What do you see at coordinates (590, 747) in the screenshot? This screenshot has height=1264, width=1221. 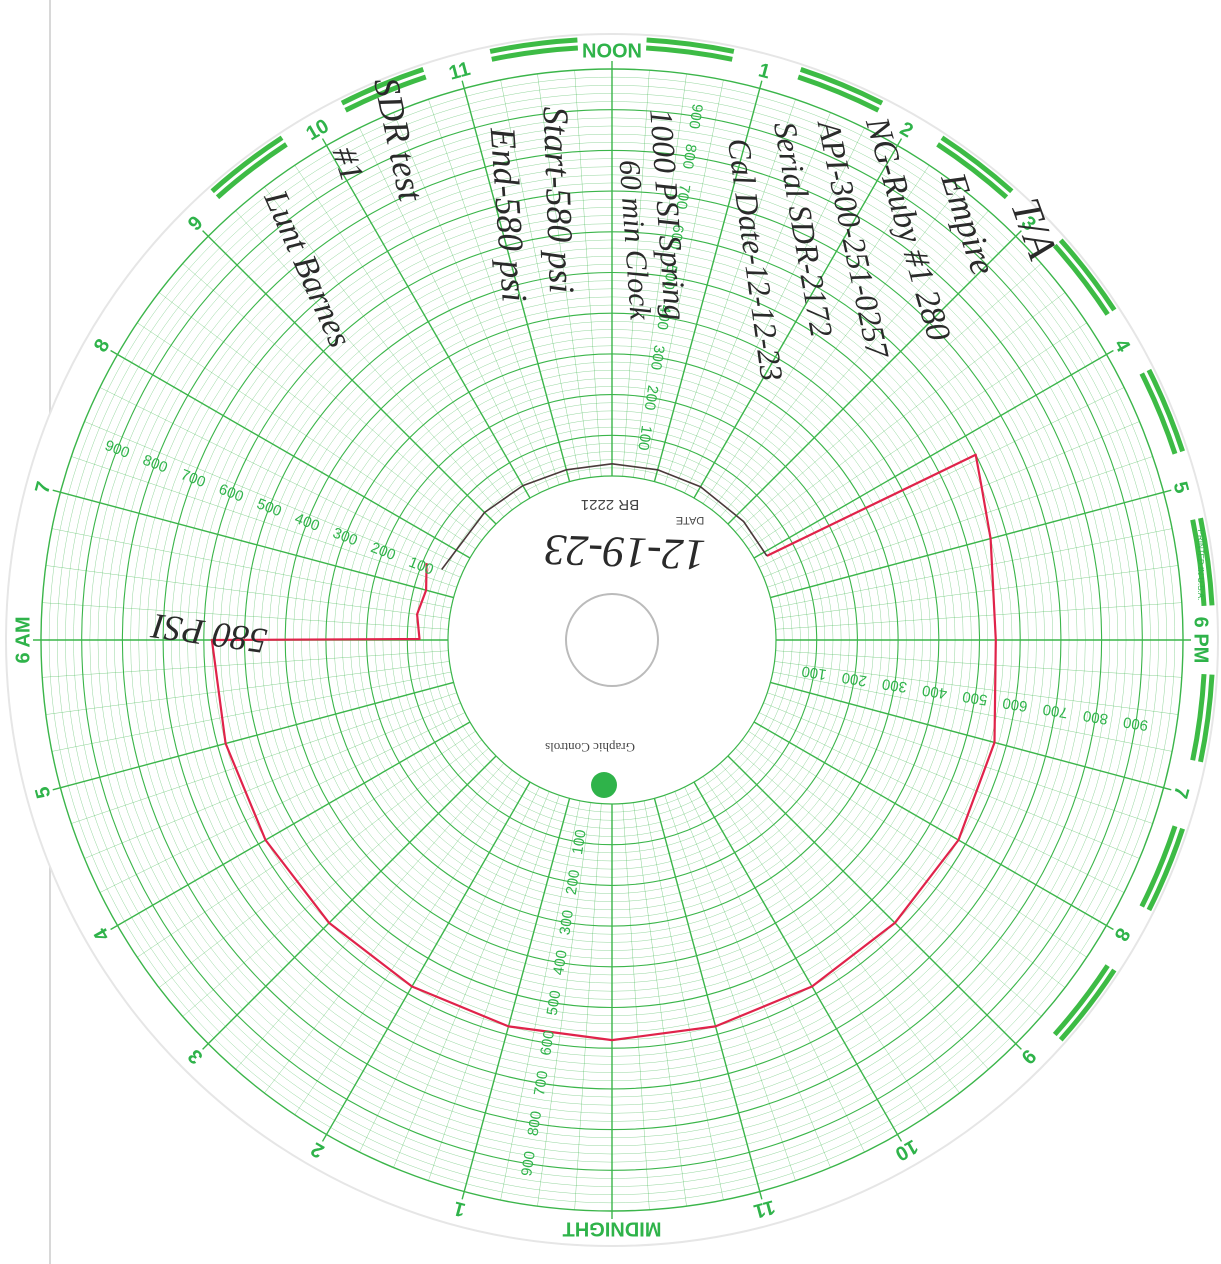 I see `brand: Graphic Controls` at bounding box center [590, 747].